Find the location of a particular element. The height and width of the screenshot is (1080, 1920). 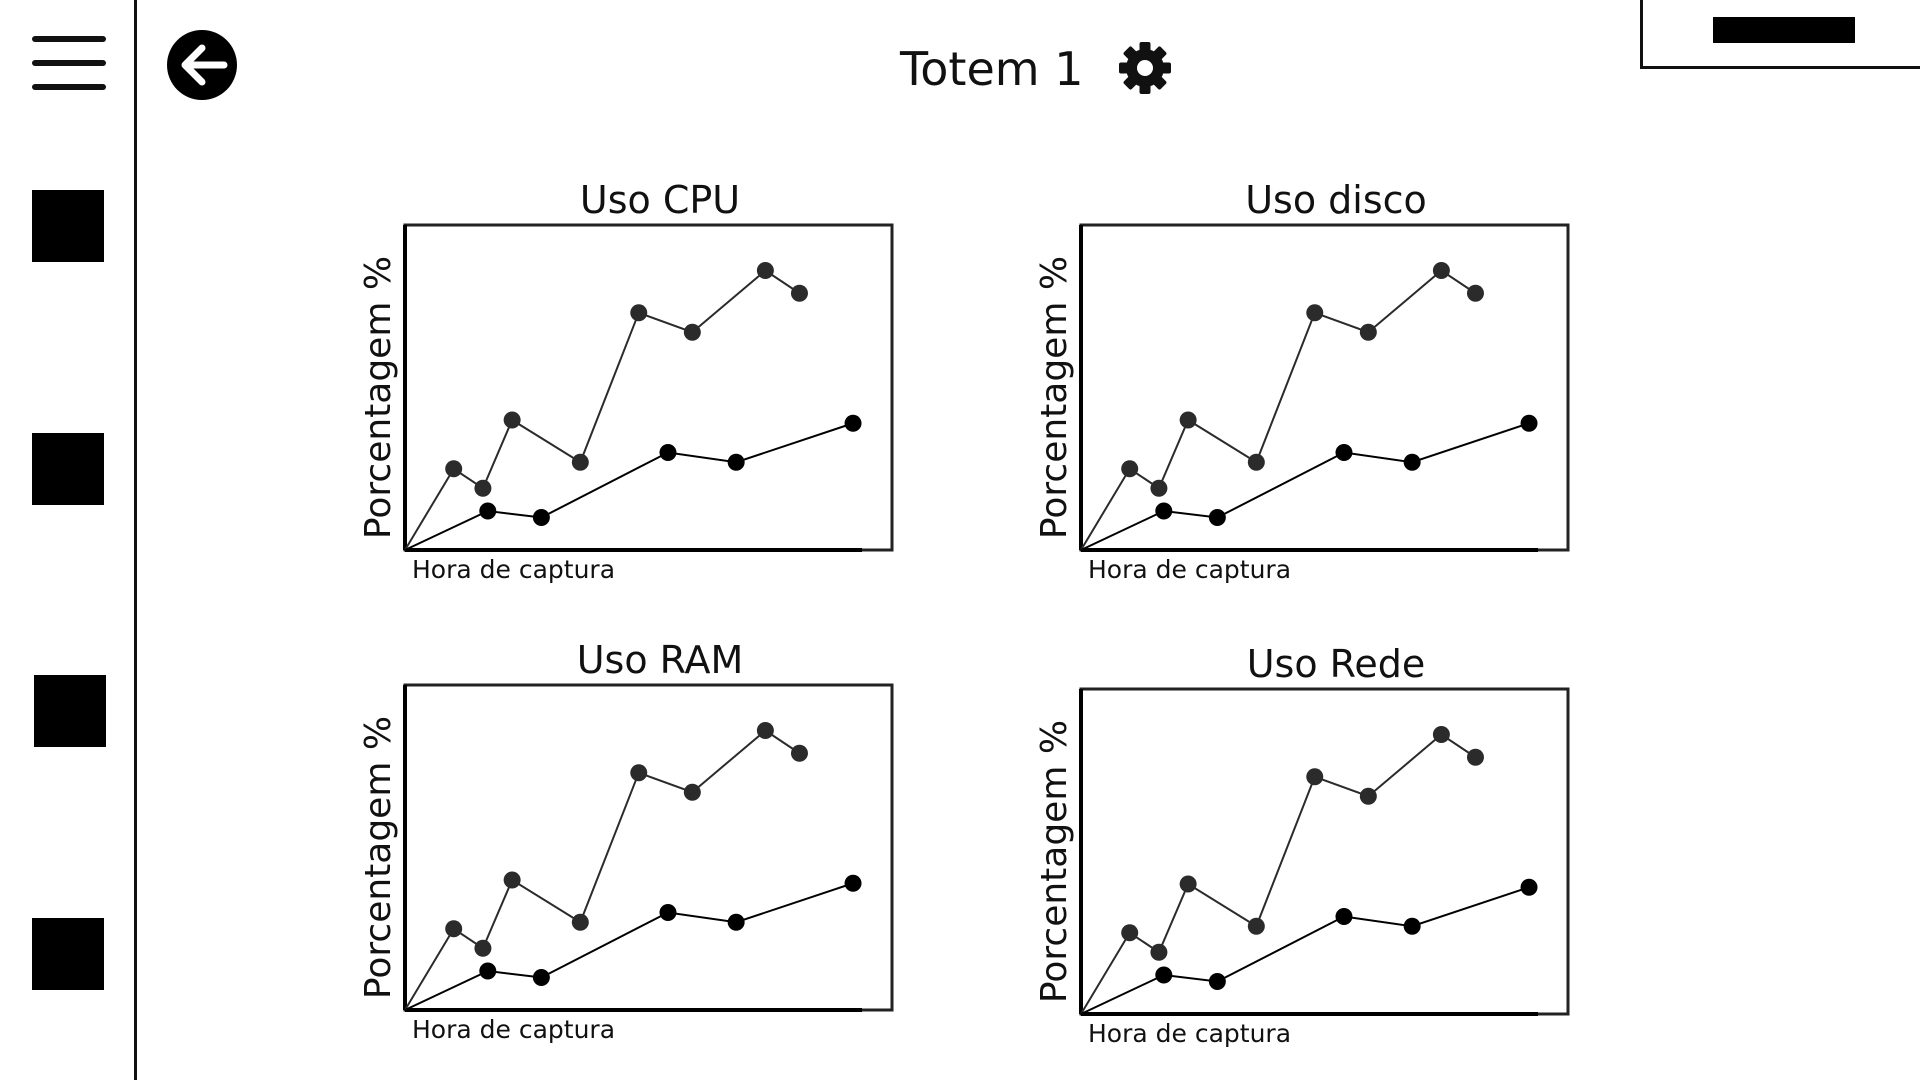

chart-ram: Uso RAM Porcentagem % Hora de captura is located at coordinates (660, 841).